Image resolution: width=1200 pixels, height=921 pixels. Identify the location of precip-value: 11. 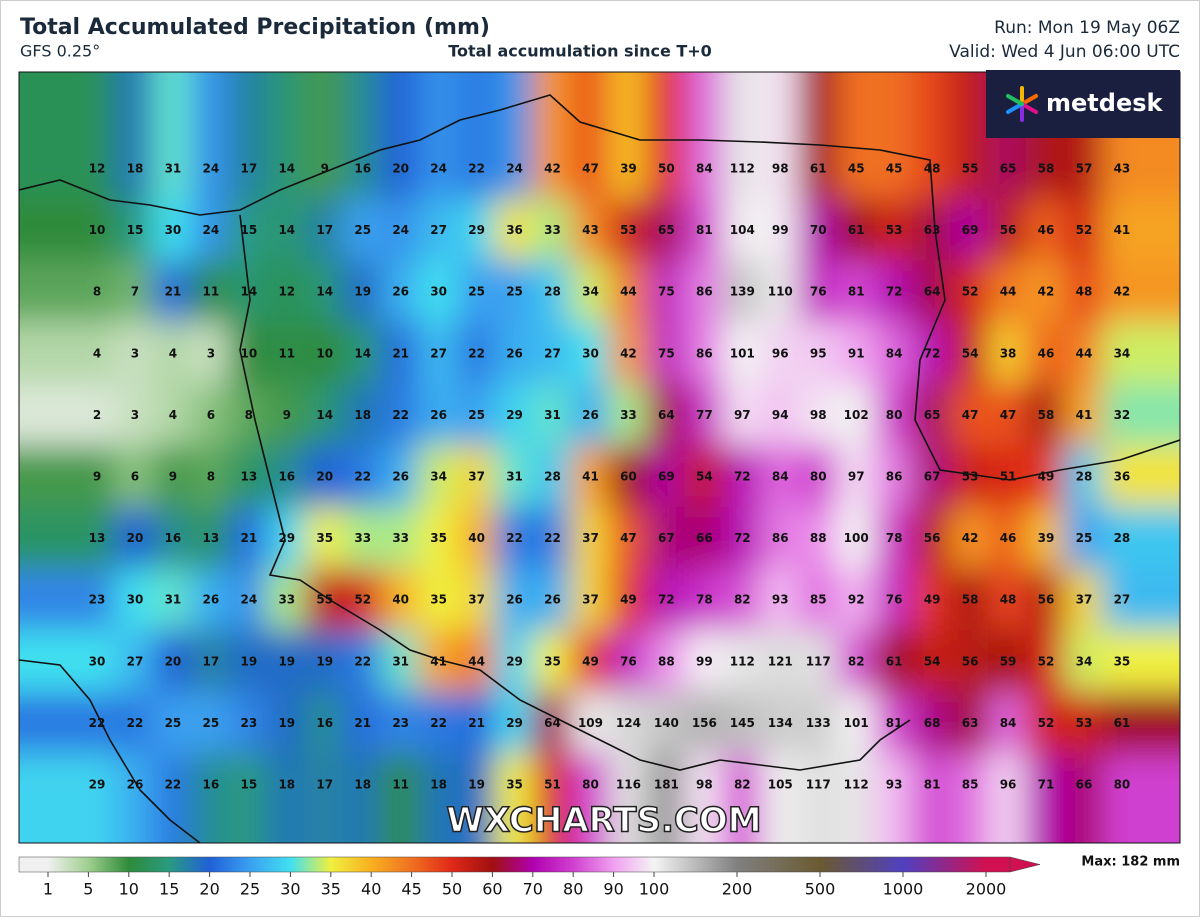
(211, 292).